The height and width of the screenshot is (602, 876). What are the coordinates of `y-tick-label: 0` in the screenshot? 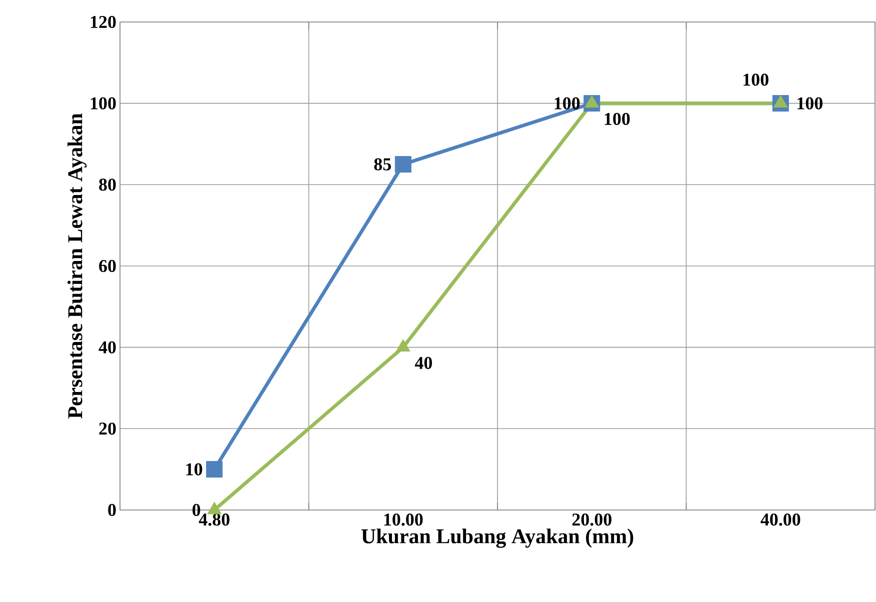 It's located at (112, 510).